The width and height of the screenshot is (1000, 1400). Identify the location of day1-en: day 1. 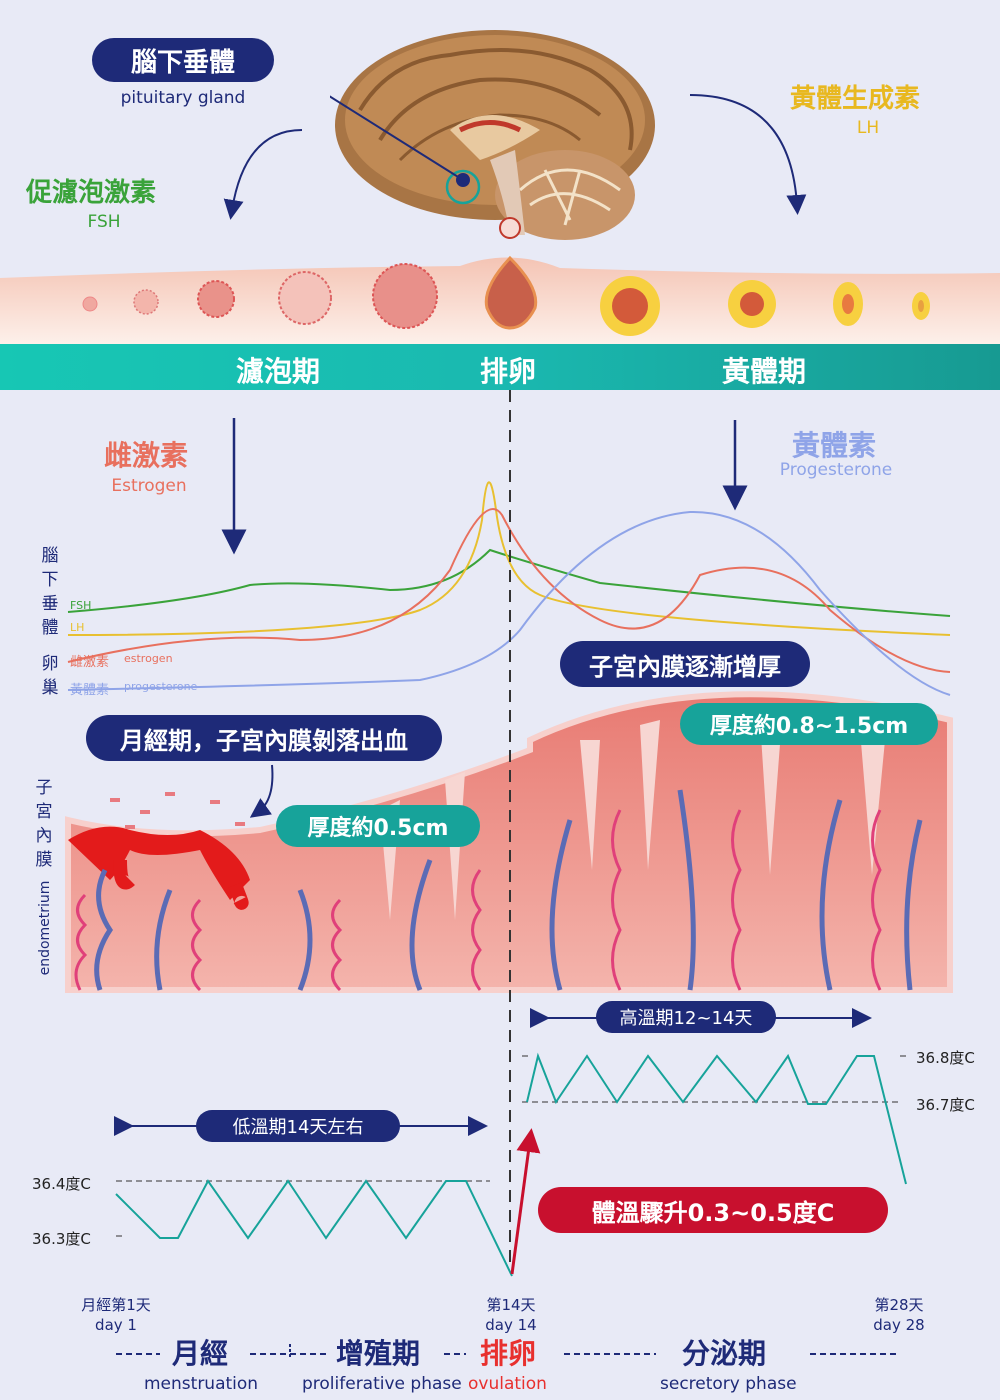
(116, 1325).